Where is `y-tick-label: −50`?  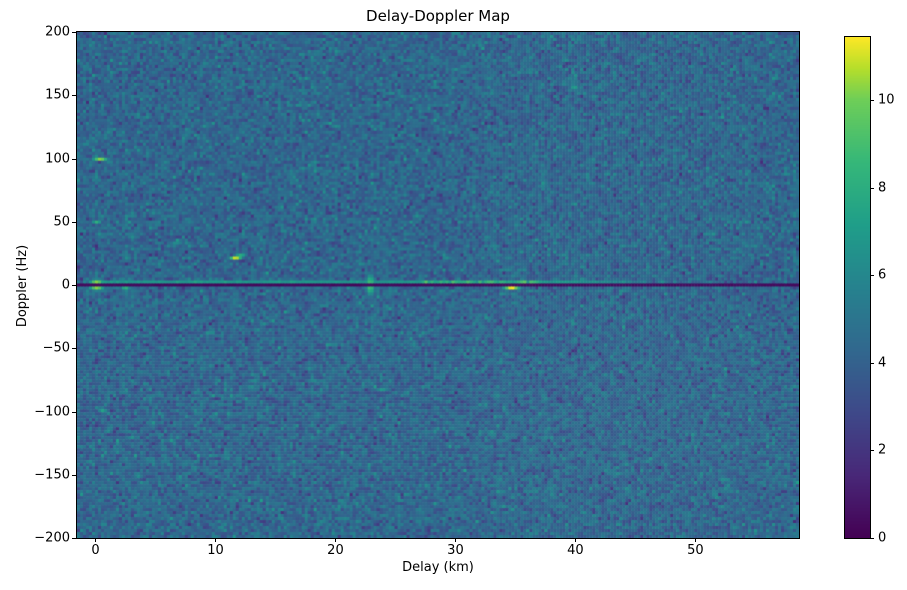
y-tick-label: −50 is located at coordinates (56, 348).